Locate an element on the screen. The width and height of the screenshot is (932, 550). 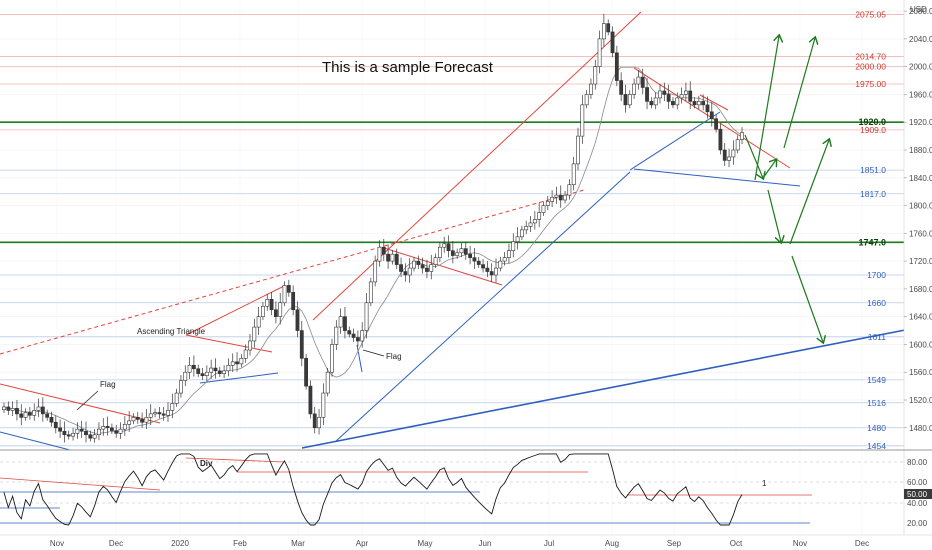
blue-level-label: 1660 is located at coordinates (876, 303).